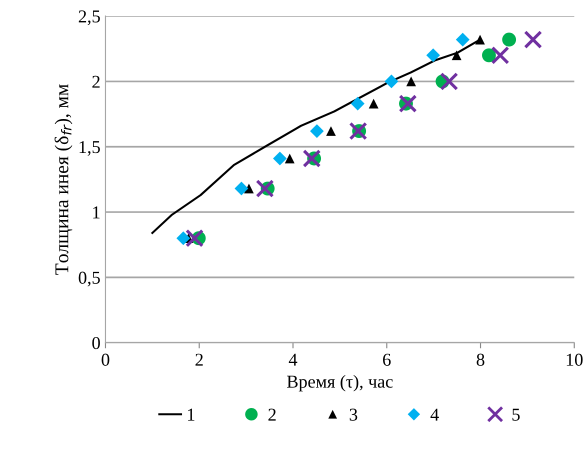  I want to click on legend-label: 1, so click(191, 414).